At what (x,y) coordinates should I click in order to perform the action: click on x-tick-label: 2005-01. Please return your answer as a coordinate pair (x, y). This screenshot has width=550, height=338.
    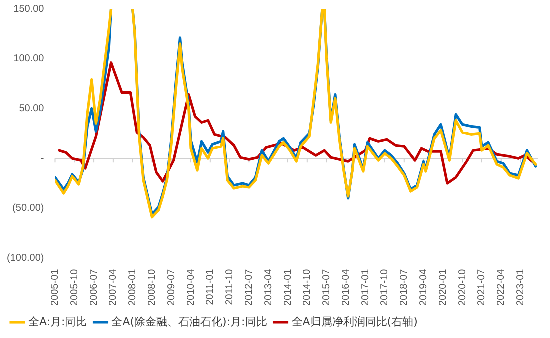
    Looking at the image, I should click on (55, 287).